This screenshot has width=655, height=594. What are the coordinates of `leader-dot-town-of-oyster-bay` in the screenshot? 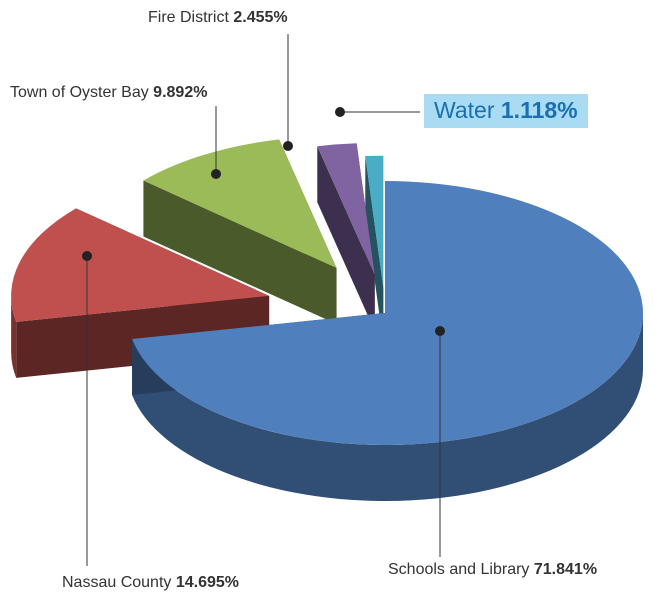 It's located at (216, 174).